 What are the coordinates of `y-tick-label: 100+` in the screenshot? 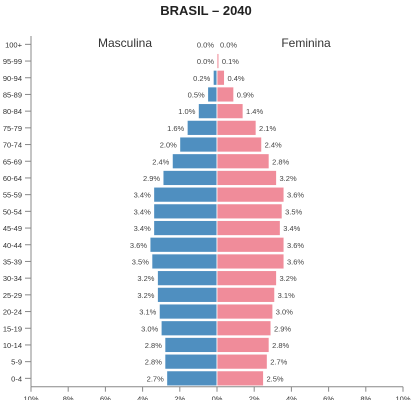 It's located at (14, 44).